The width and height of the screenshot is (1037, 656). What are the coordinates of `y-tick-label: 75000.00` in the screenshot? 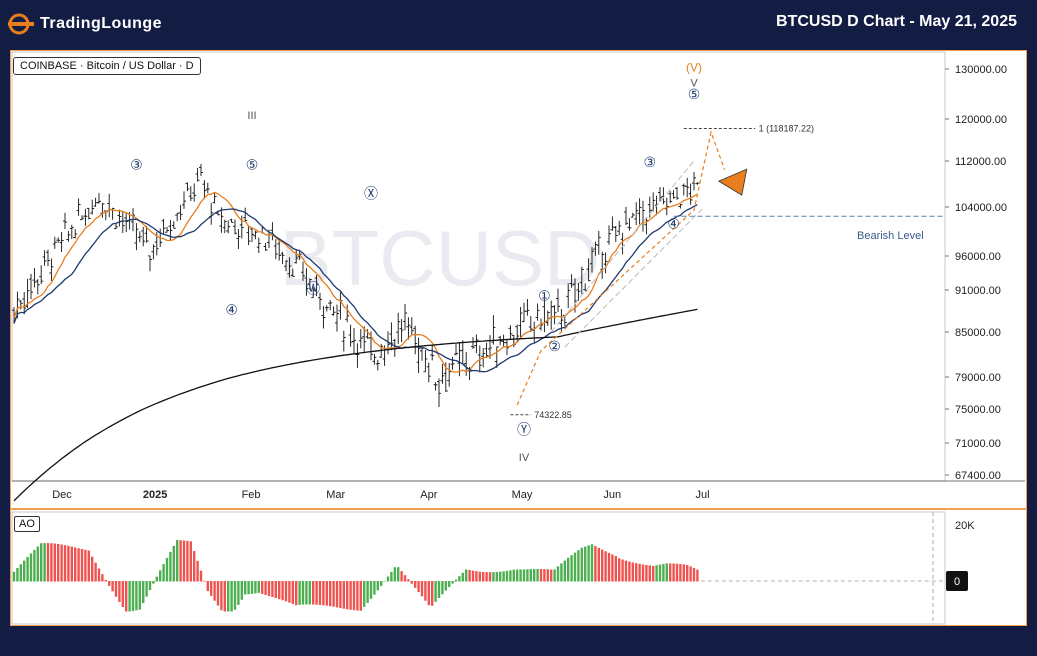 It's located at (978, 410).